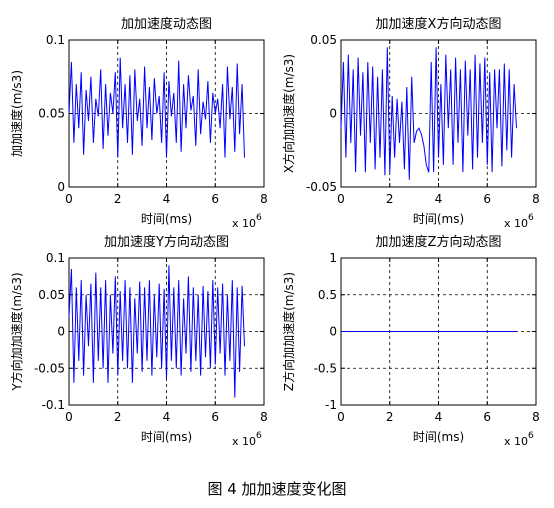  Describe the element at coordinates (439, 242) in the screenshot. I see `chart-title: 加加速度Z方向动态图` at that location.